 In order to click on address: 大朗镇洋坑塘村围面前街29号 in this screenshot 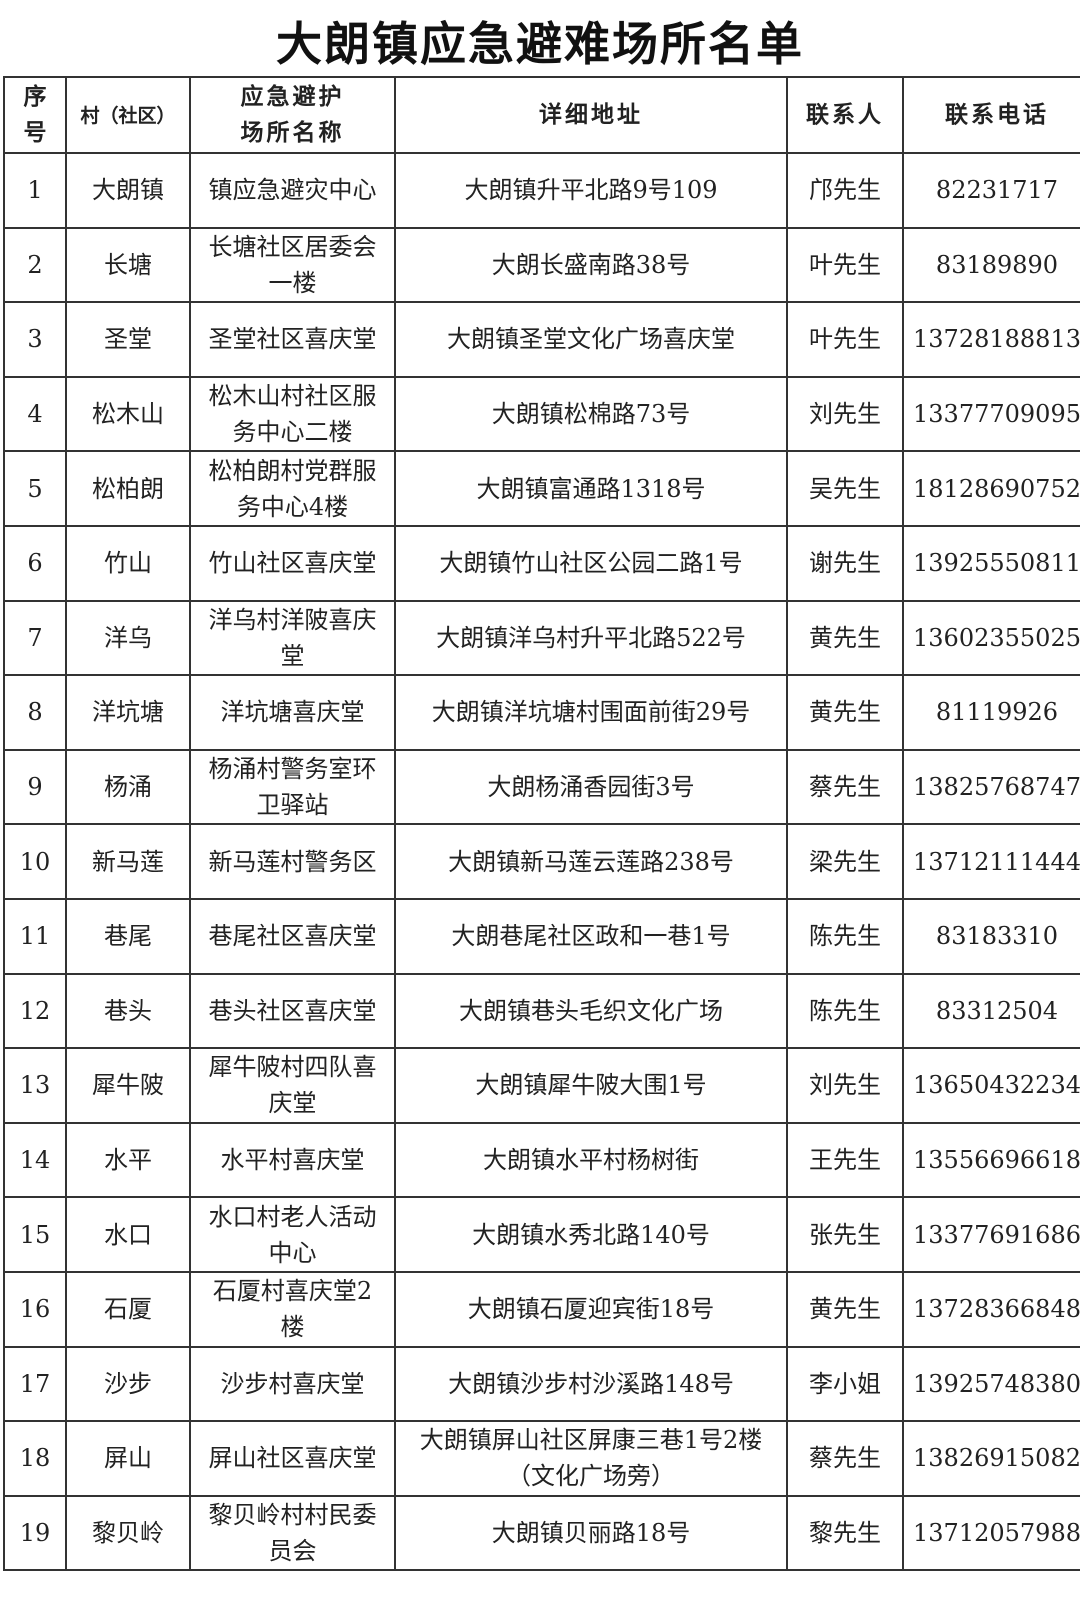, I will do `click(591, 712)`.